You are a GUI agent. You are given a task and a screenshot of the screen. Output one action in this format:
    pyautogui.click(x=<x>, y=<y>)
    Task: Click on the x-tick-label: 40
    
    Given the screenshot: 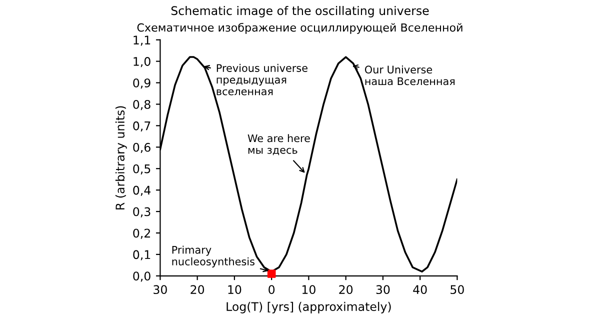 What is the action you would take?
    pyautogui.click(x=420, y=289)
    